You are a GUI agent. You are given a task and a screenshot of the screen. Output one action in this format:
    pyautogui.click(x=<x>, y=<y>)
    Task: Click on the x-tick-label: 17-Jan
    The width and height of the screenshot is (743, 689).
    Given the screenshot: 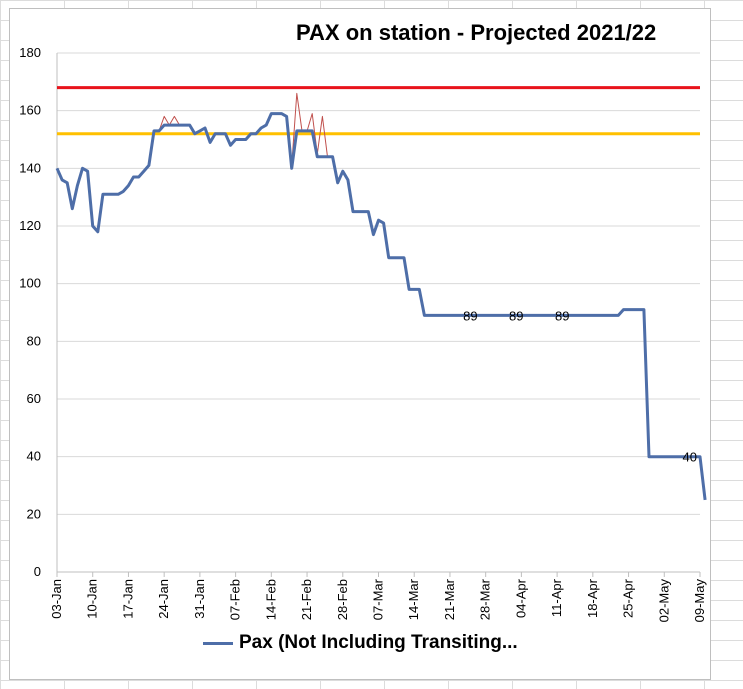 What is the action you would take?
    pyautogui.click(x=127, y=599)
    